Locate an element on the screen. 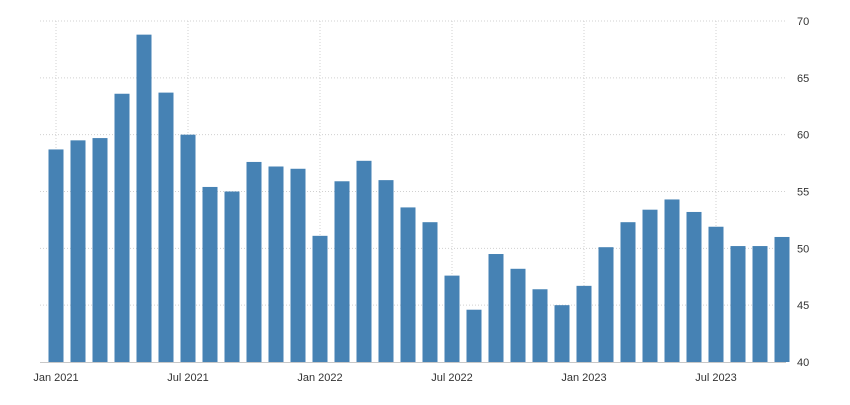  x-tick-label: Jul 2023 is located at coordinates (716, 378).